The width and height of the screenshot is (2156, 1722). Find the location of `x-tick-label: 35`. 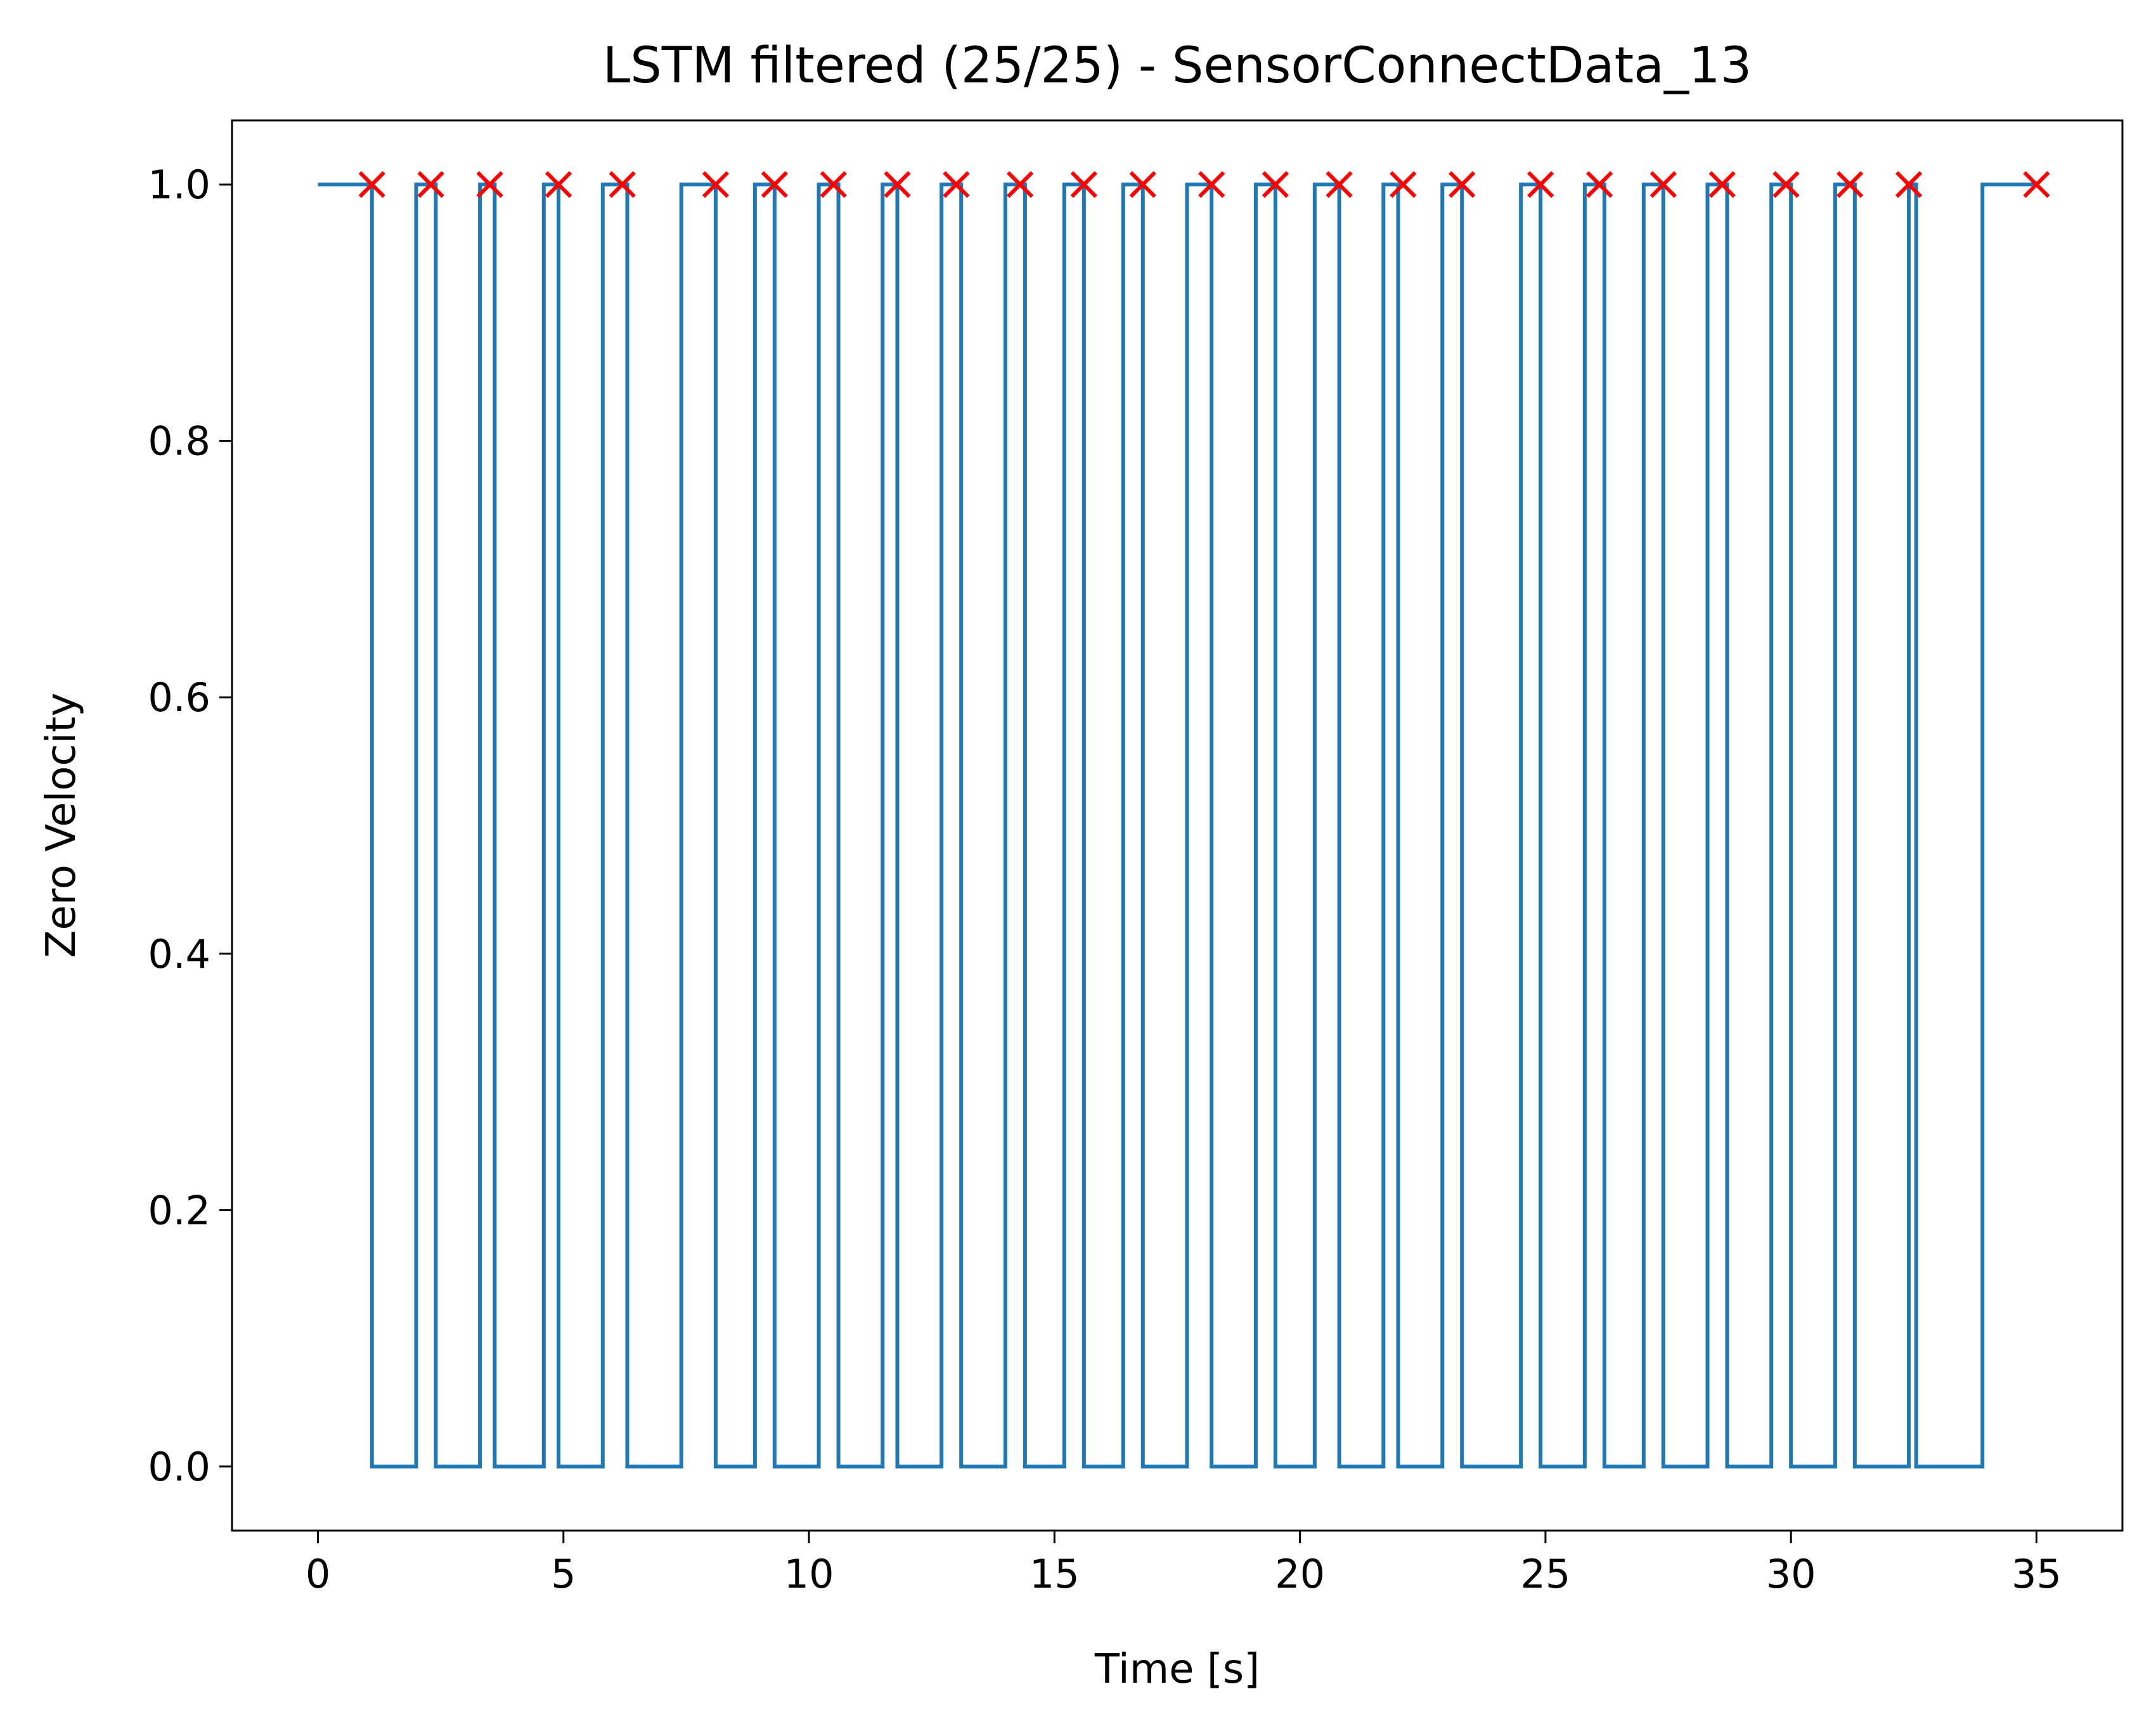

x-tick-label: 35 is located at coordinates (2037, 1574).